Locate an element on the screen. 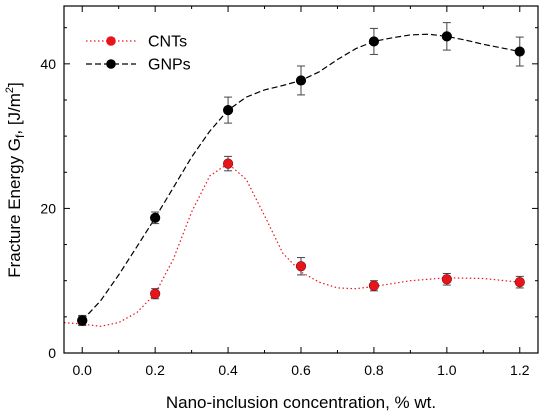 The image size is (550, 417). legend-label-cnts: CNTs is located at coordinates (167, 42).